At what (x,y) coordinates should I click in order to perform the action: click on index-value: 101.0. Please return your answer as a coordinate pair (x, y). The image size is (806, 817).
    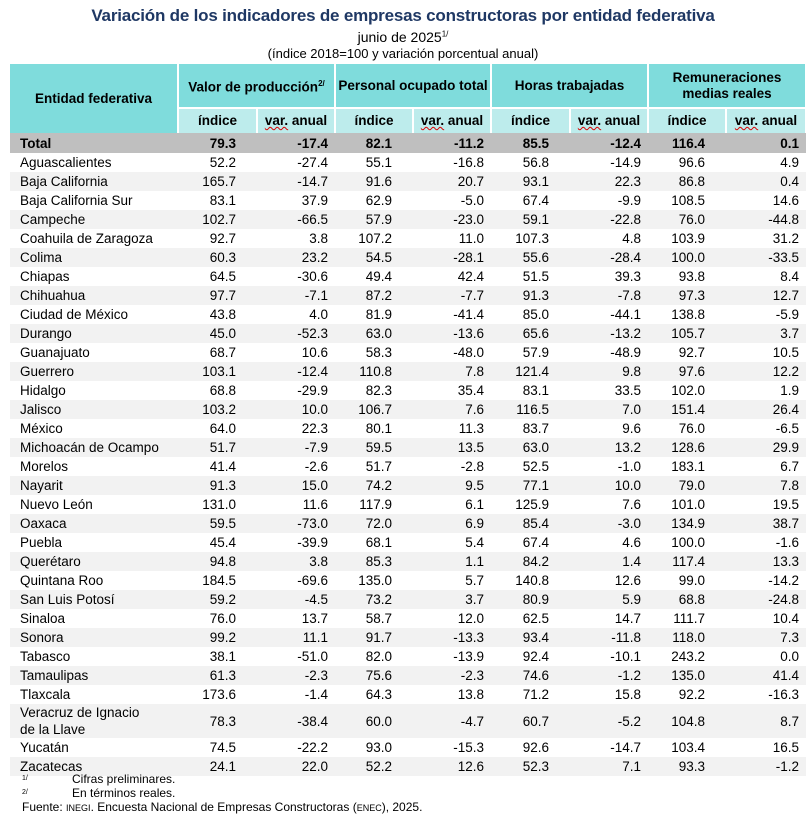
    Looking at the image, I should click on (688, 504).